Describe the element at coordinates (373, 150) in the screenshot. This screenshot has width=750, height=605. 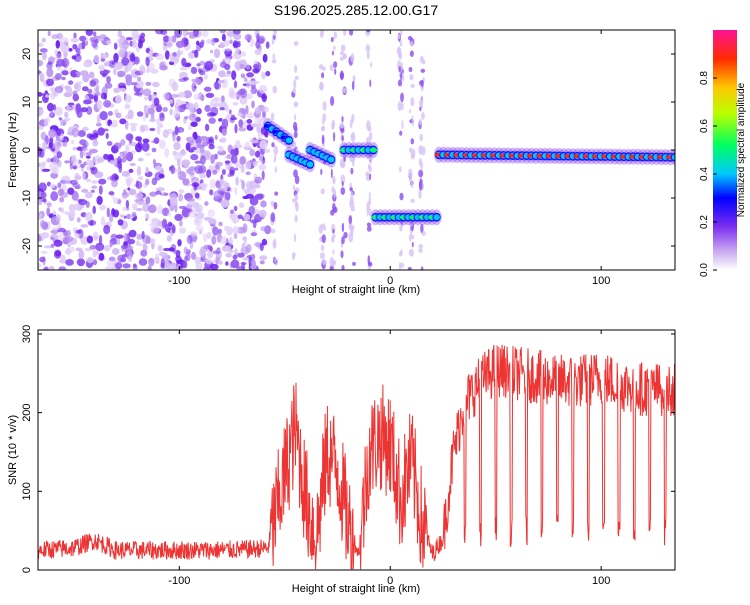
I see `ridge-peak` at that location.